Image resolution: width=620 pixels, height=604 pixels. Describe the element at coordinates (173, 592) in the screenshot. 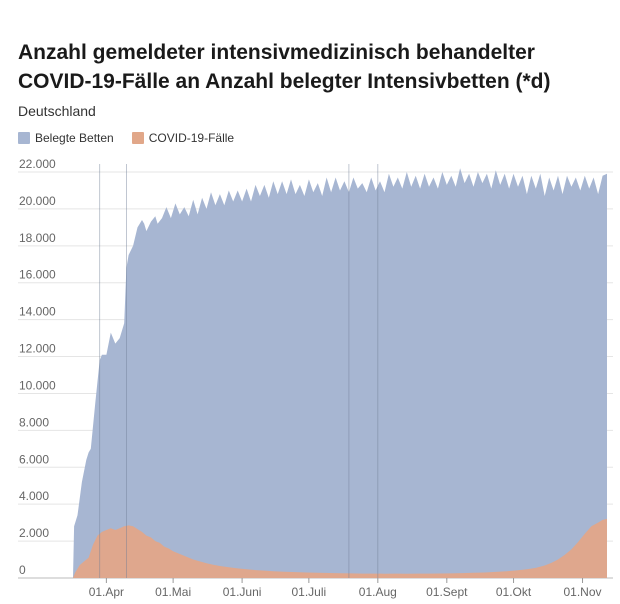

I see `x-tick-label: 01.Mai` at that location.